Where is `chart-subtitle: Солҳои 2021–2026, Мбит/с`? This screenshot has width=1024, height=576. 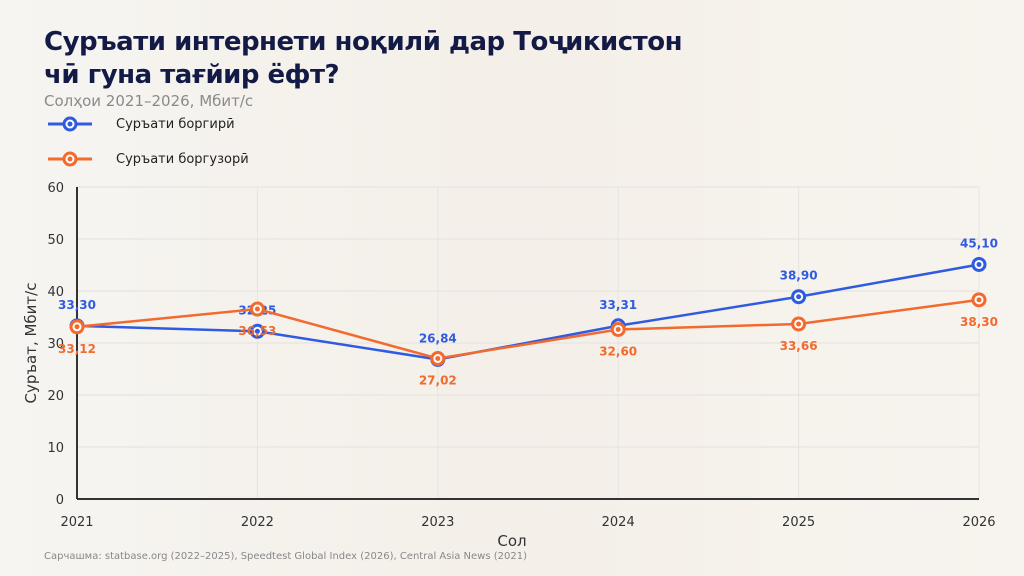
chart-subtitle: Солҳои 2021–2026, Мбит/с is located at coordinates (149, 101).